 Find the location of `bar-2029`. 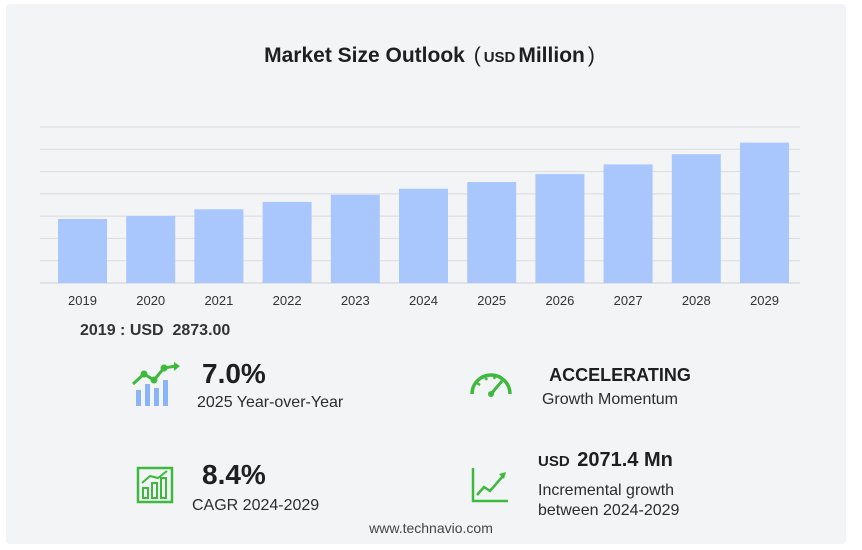

bar-2029 is located at coordinates (764, 212).